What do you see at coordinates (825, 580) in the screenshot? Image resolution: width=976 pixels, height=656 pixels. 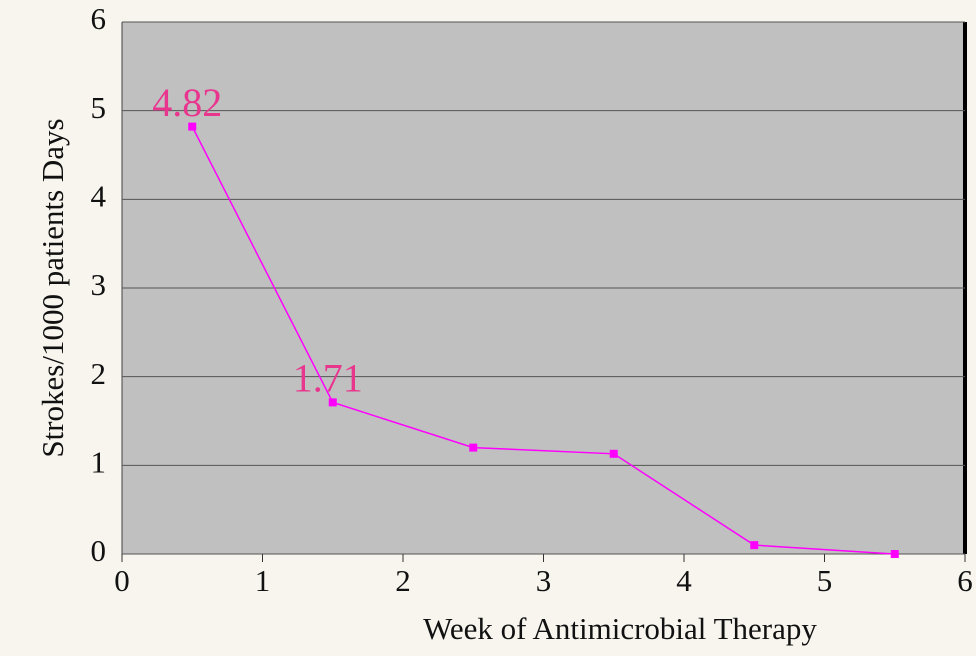 I see `x-tick-label: 5` at bounding box center [825, 580].